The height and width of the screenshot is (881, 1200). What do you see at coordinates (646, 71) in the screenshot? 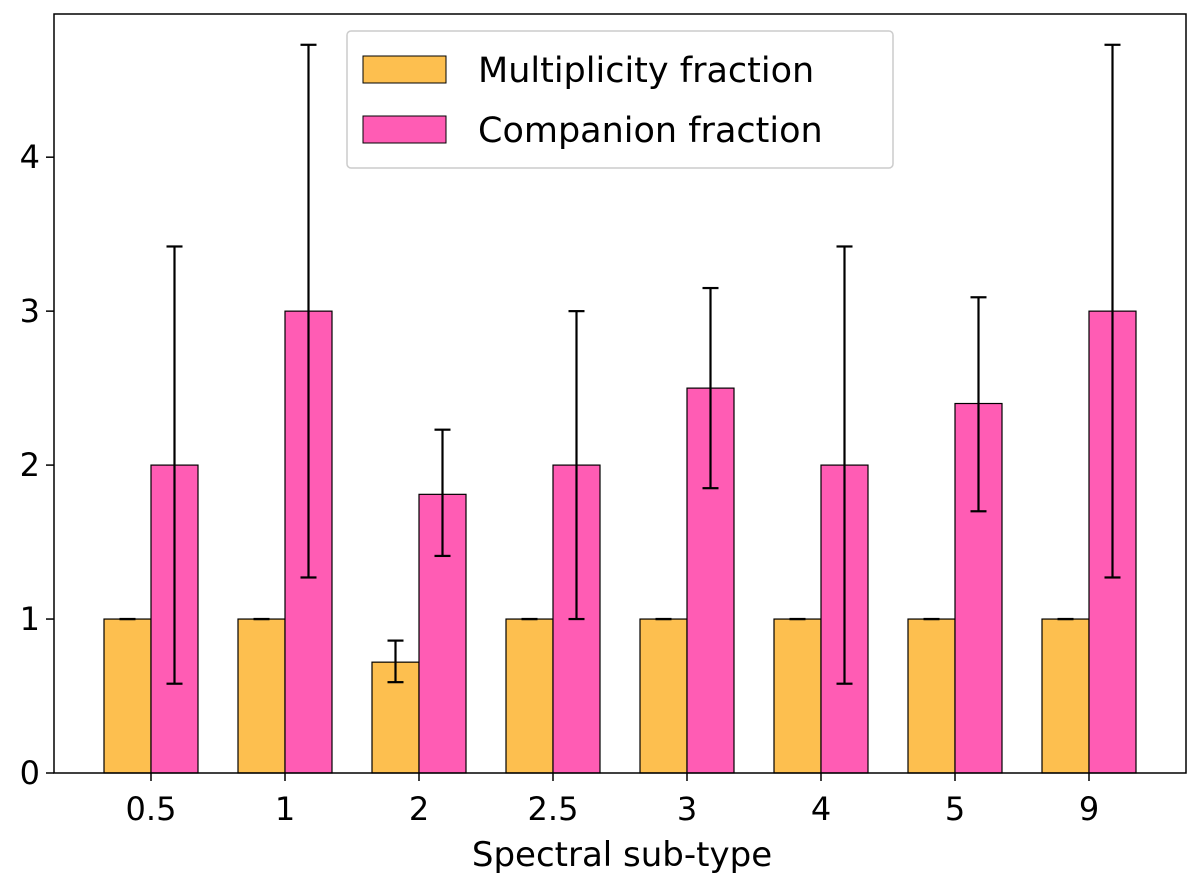
I see `legend-label-multiplicity: Multiplicity fraction` at bounding box center [646, 71].